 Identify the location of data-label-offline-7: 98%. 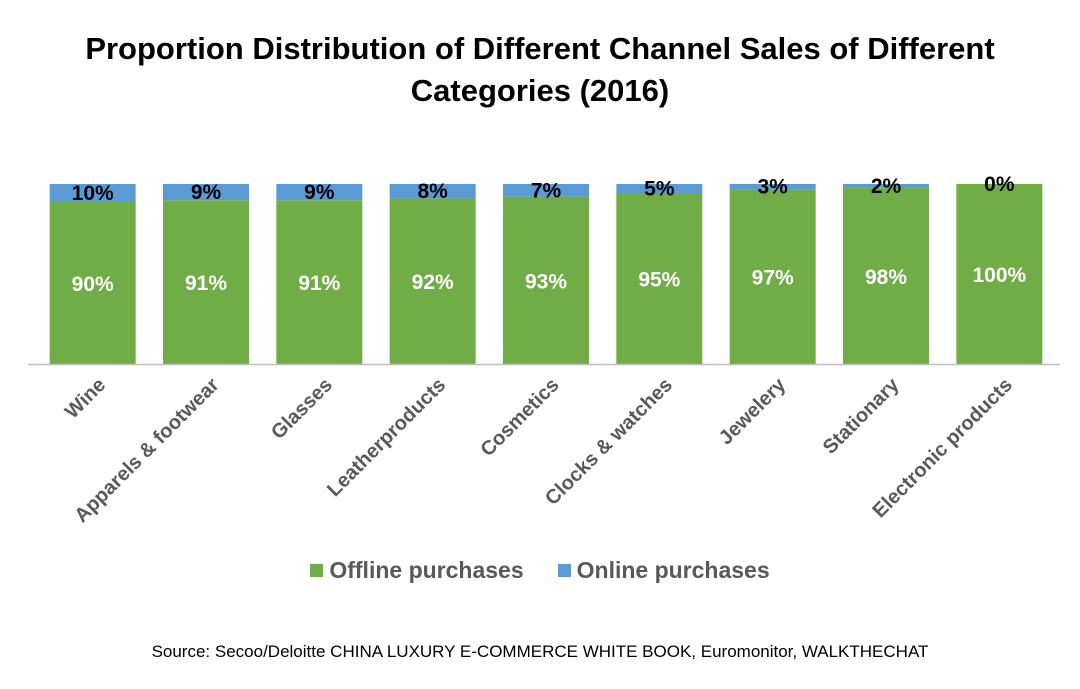
(886, 277).